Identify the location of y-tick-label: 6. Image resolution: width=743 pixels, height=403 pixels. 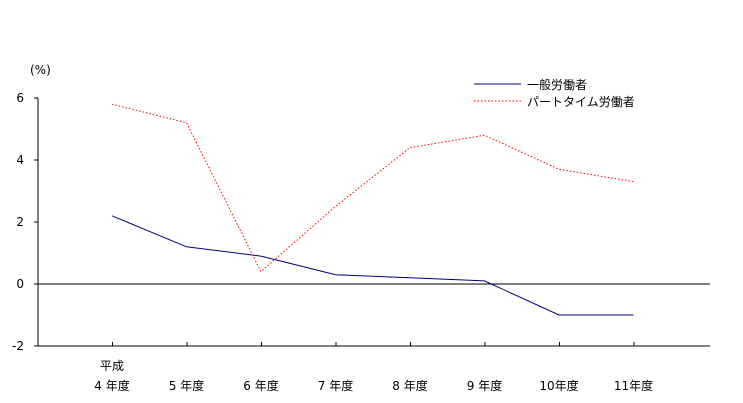
(20, 98).